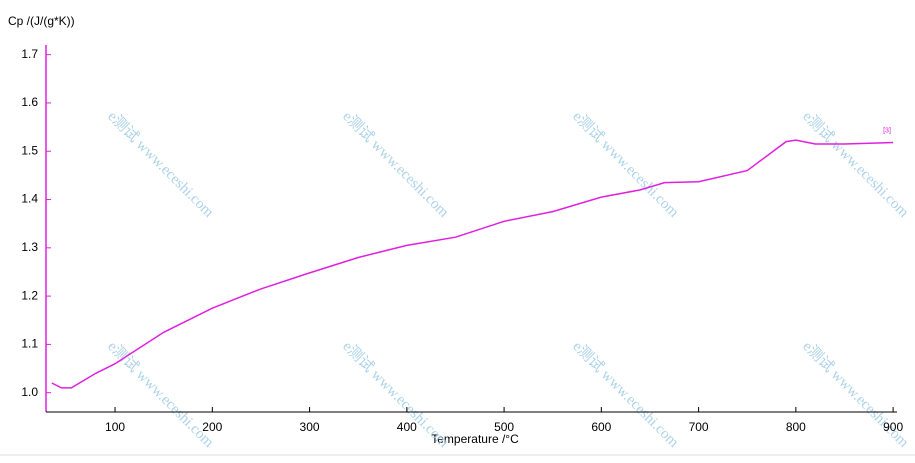  Describe the element at coordinates (887, 130) in the screenshot. I see `curve-label: [3]` at that location.